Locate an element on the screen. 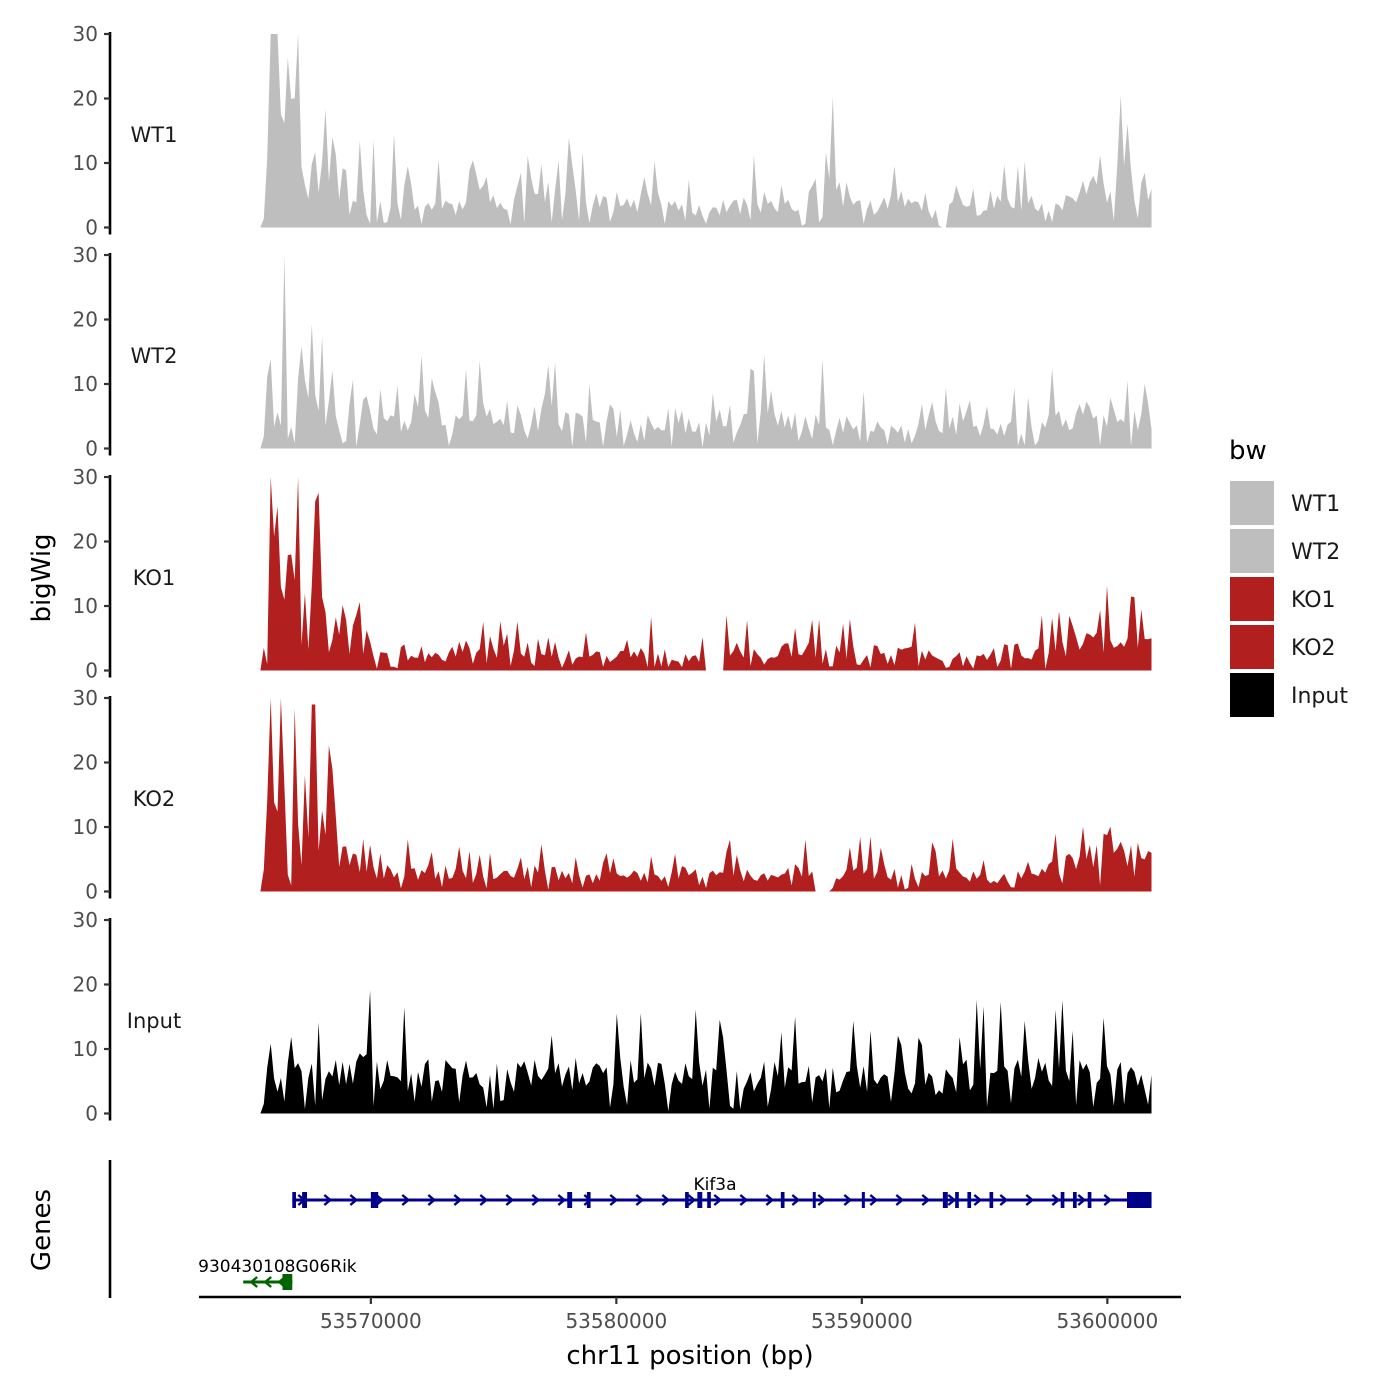 The height and width of the screenshot is (1400, 1400). x-axis-title: chr11 position (bp) is located at coordinates (689, 1356).